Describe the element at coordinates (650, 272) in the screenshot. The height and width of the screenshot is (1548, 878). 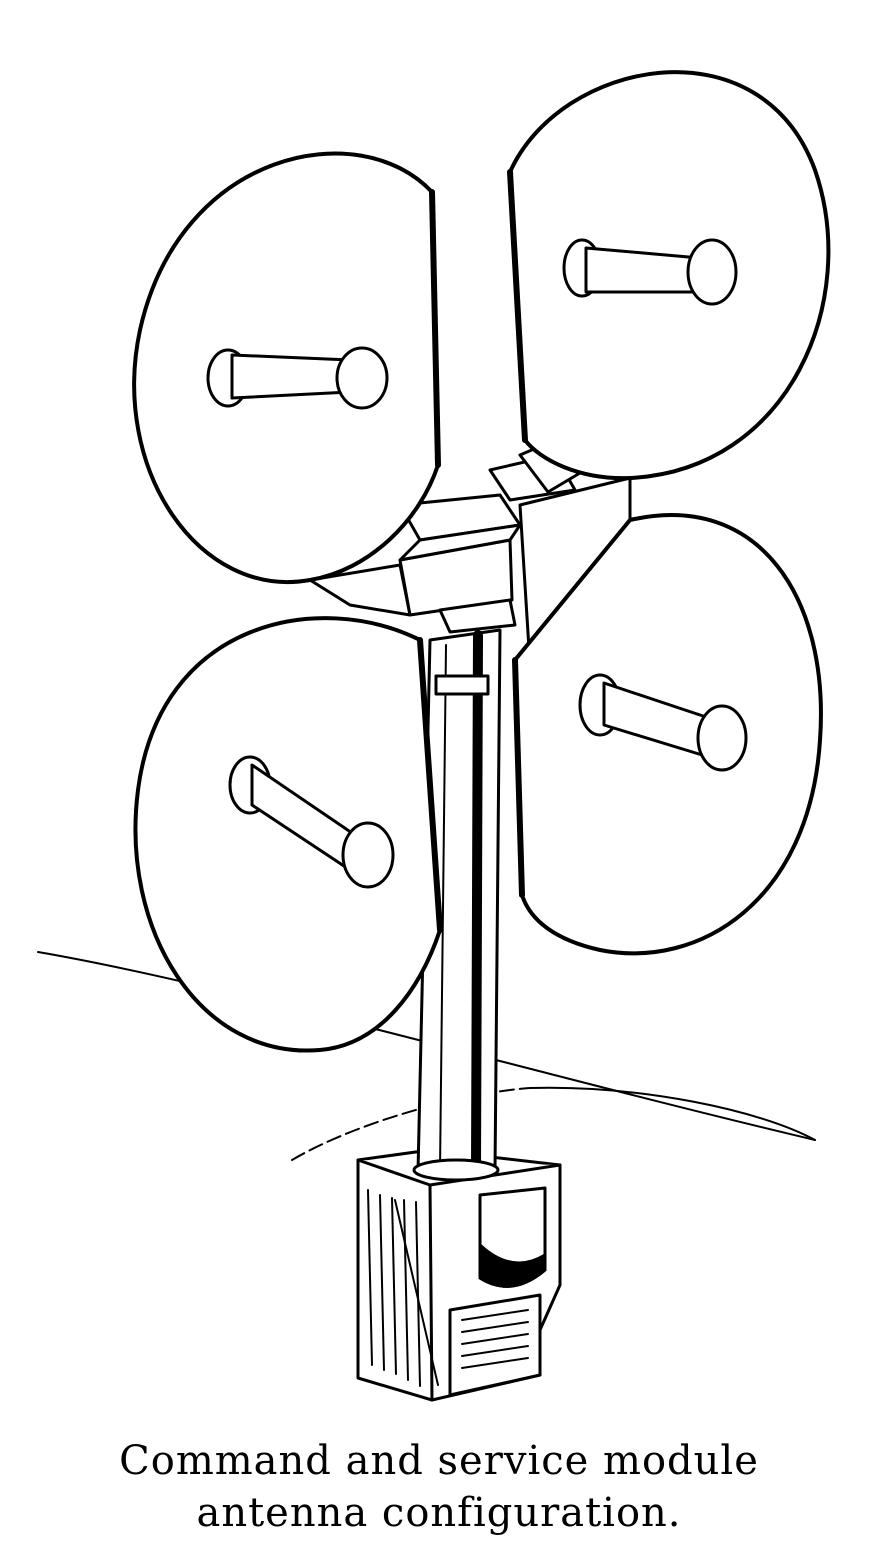
I see `feed-horn-upper-right` at that location.